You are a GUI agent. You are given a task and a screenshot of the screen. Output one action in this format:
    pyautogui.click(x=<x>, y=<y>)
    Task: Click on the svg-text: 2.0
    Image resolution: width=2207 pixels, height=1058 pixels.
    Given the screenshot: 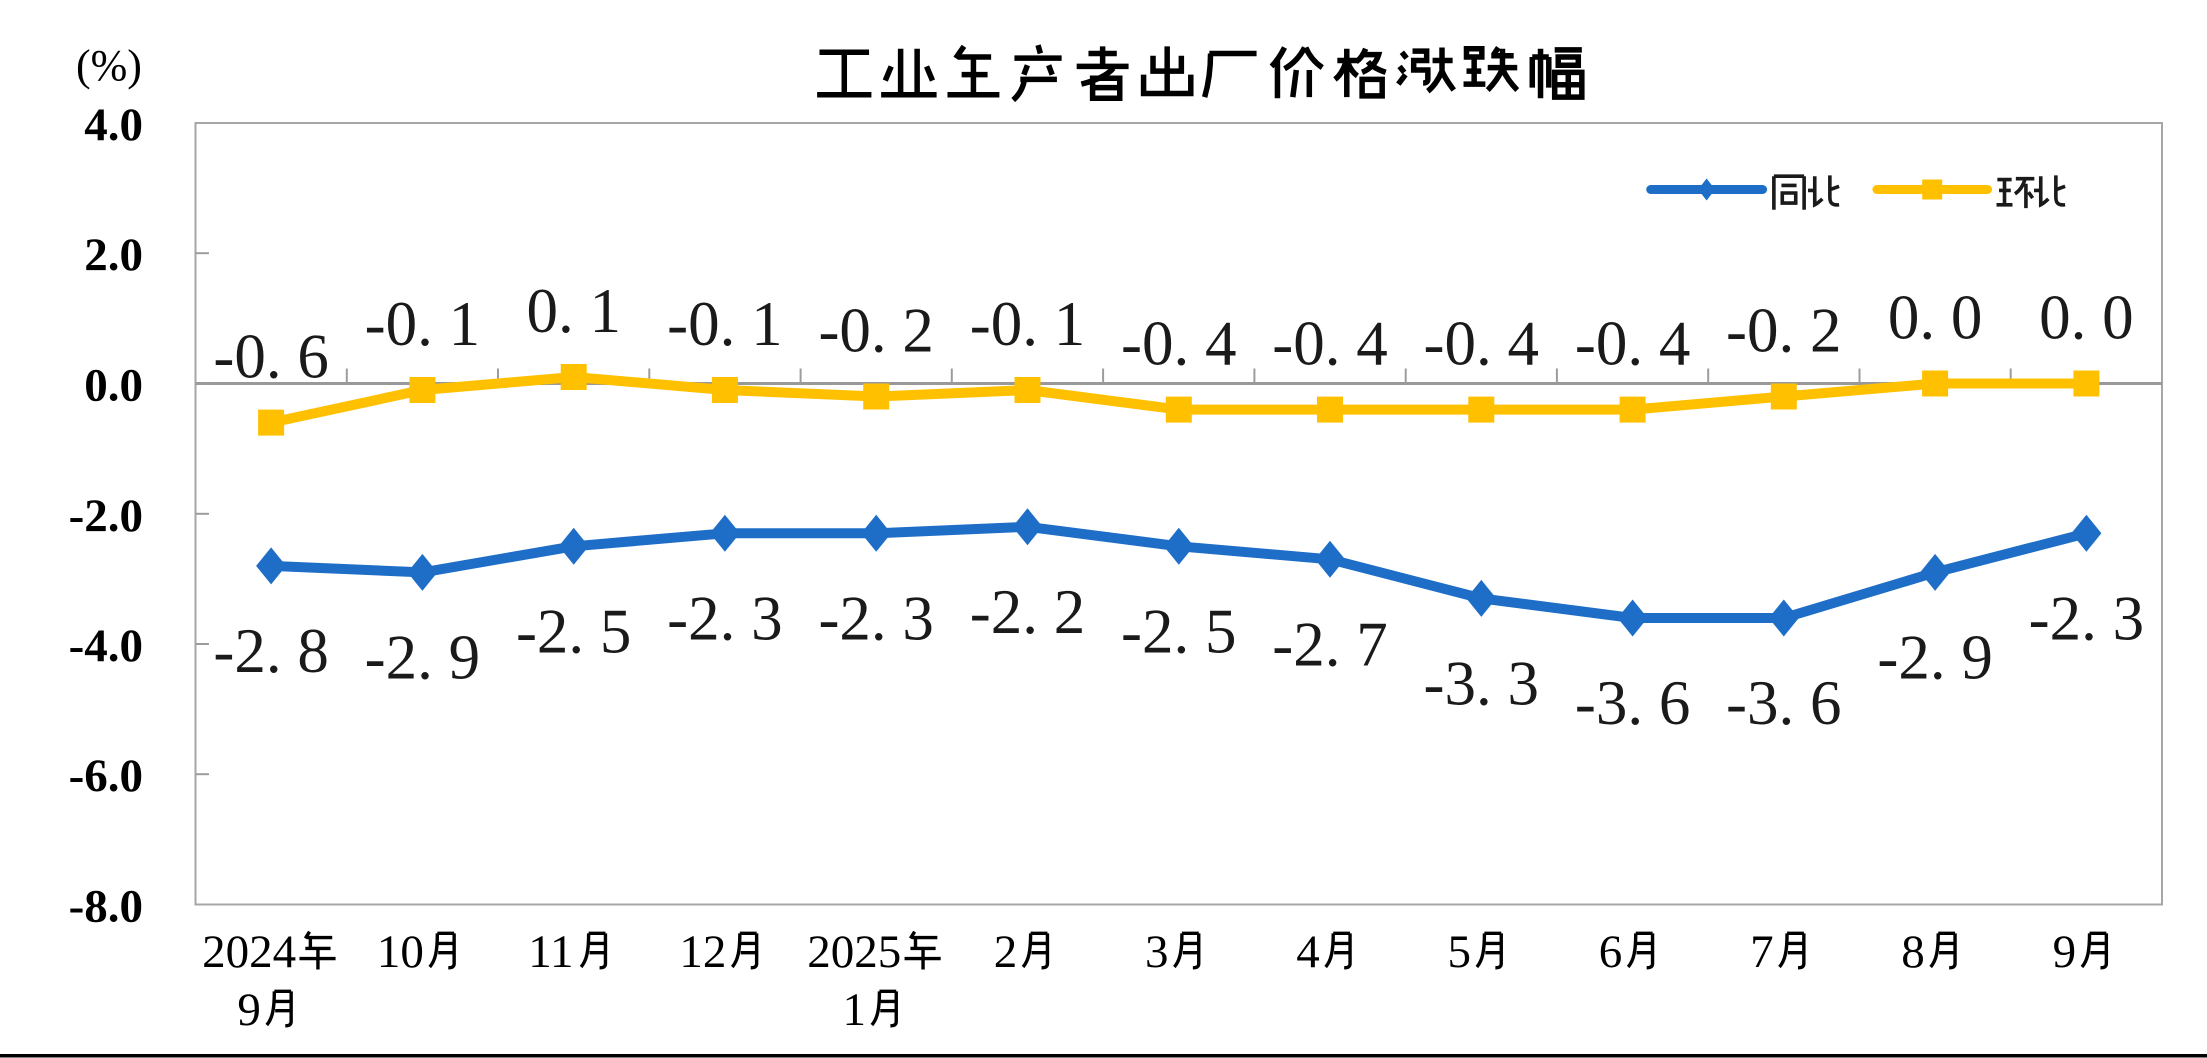 What is the action you would take?
    pyautogui.click(x=113, y=255)
    